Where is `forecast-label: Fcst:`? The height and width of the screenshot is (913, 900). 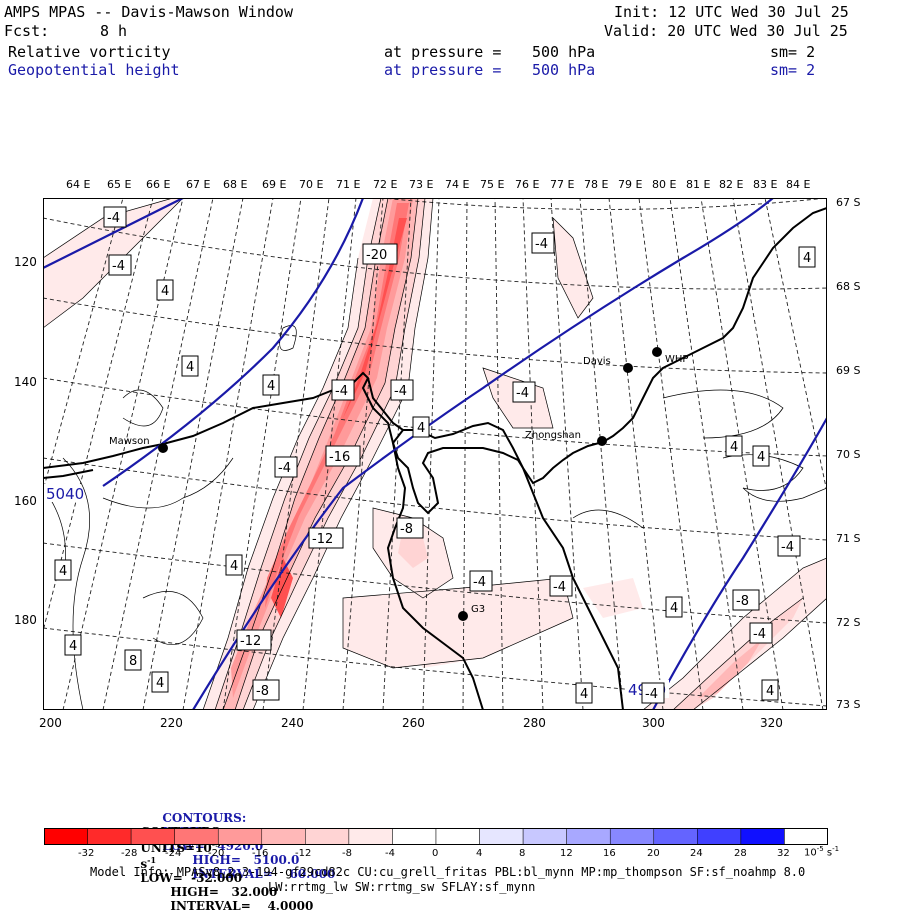
forecast-label: Fcst: is located at coordinates (27, 31).